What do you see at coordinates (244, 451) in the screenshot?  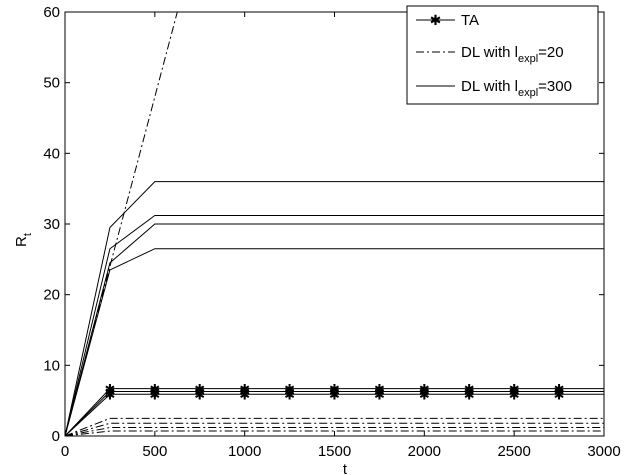 I see `x-tick-label: 1000` at bounding box center [244, 451].